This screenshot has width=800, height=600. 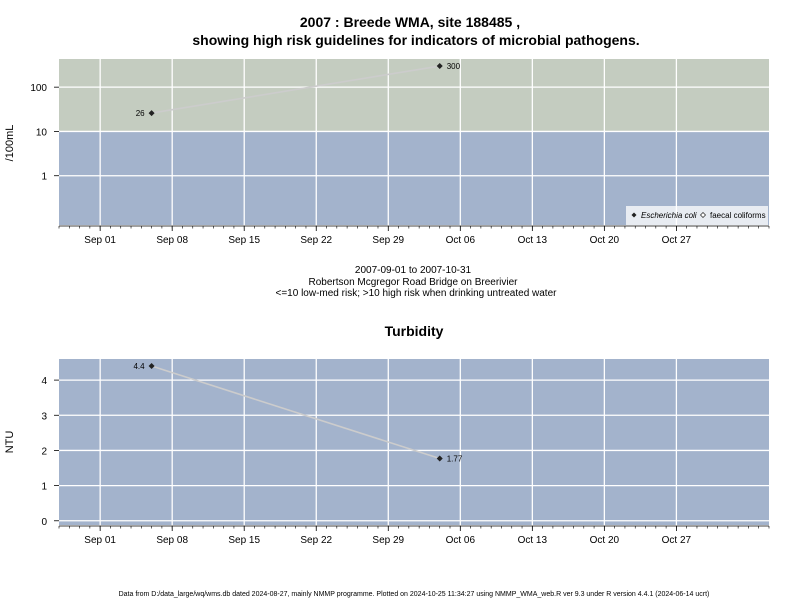 I want to click on y-axis-label: NTU, so click(x=10, y=442).